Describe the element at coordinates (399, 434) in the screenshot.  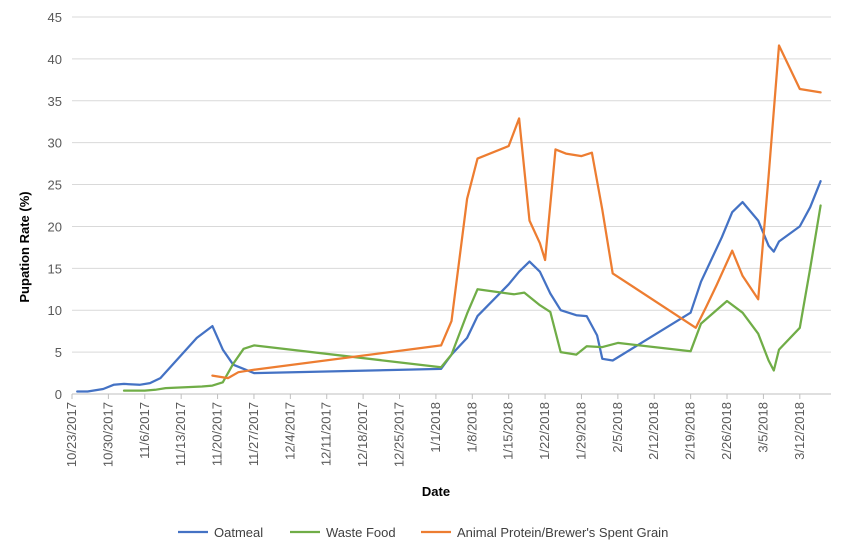
I see `x-tick-label: 12/25/2017` at that location.